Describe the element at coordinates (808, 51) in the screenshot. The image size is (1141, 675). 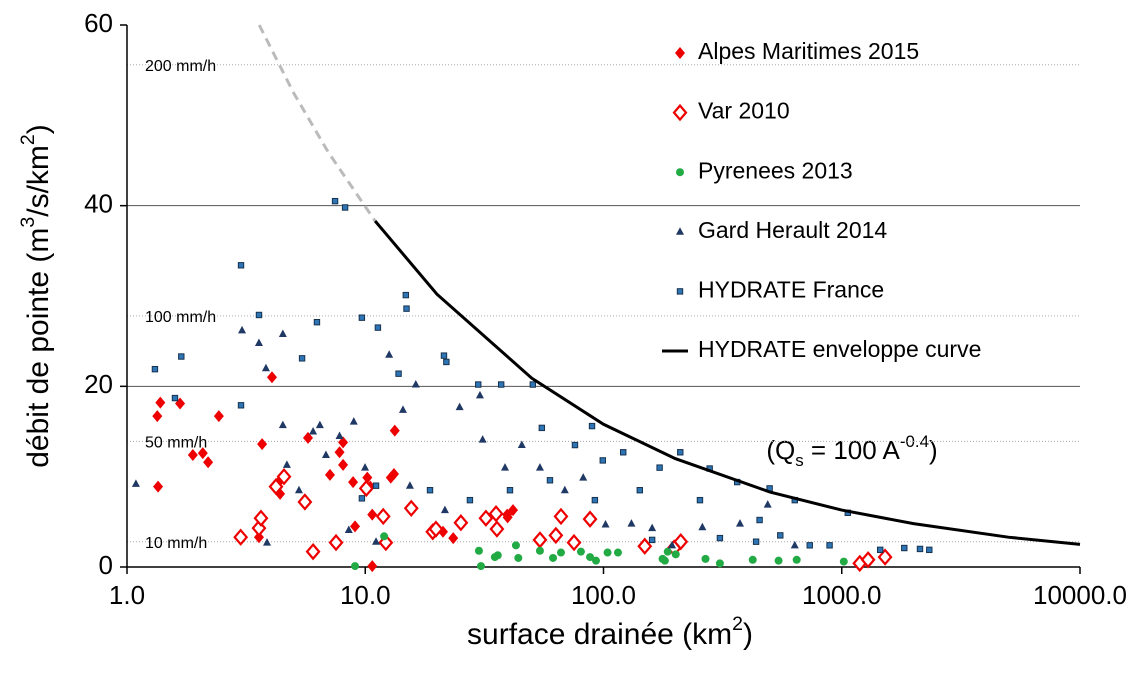
I see `legend-label: Alpes Maritimes 2015` at that location.